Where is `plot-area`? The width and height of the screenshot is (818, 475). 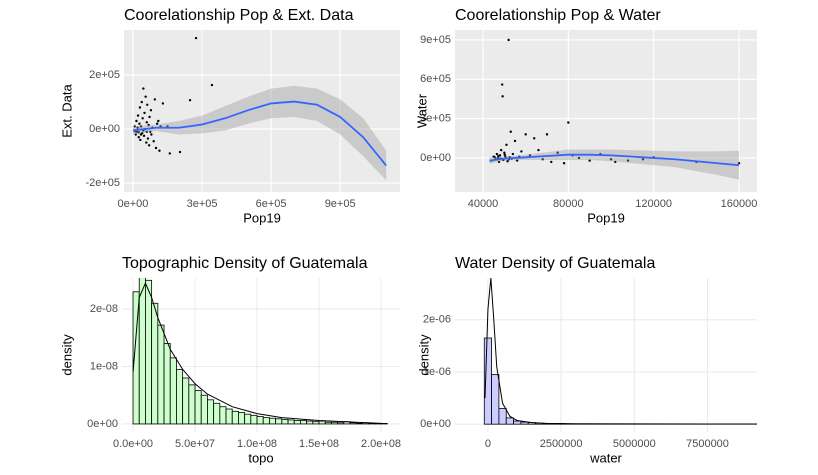 plot-area is located at coordinates (259, 108).